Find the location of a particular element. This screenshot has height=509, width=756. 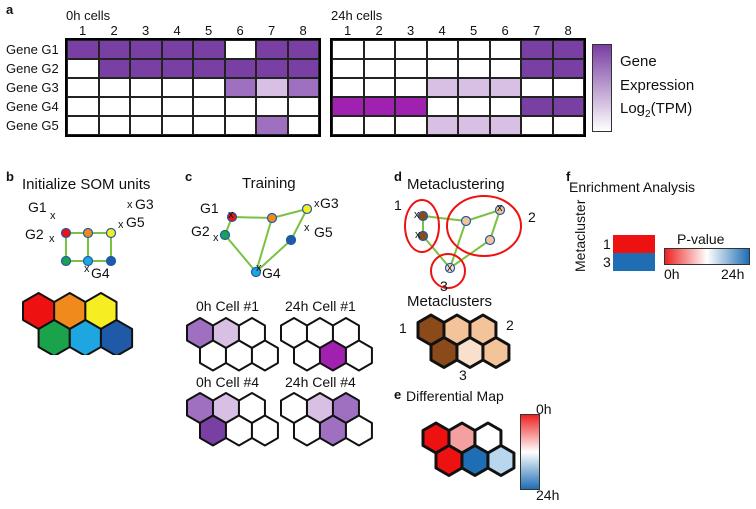

metacluster-3-label: 3 is located at coordinates (463, 375).